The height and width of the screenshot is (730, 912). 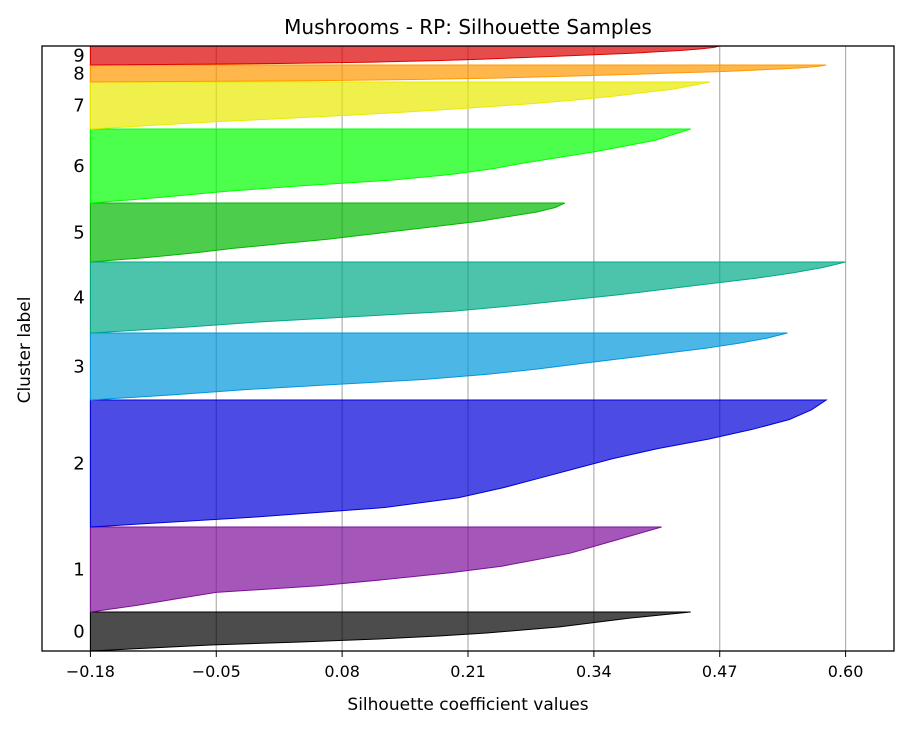 What do you see at coordinates (78, 166) in the screenshot?
I see `cluster-label-6: 6` at bounding box center [78, 166].